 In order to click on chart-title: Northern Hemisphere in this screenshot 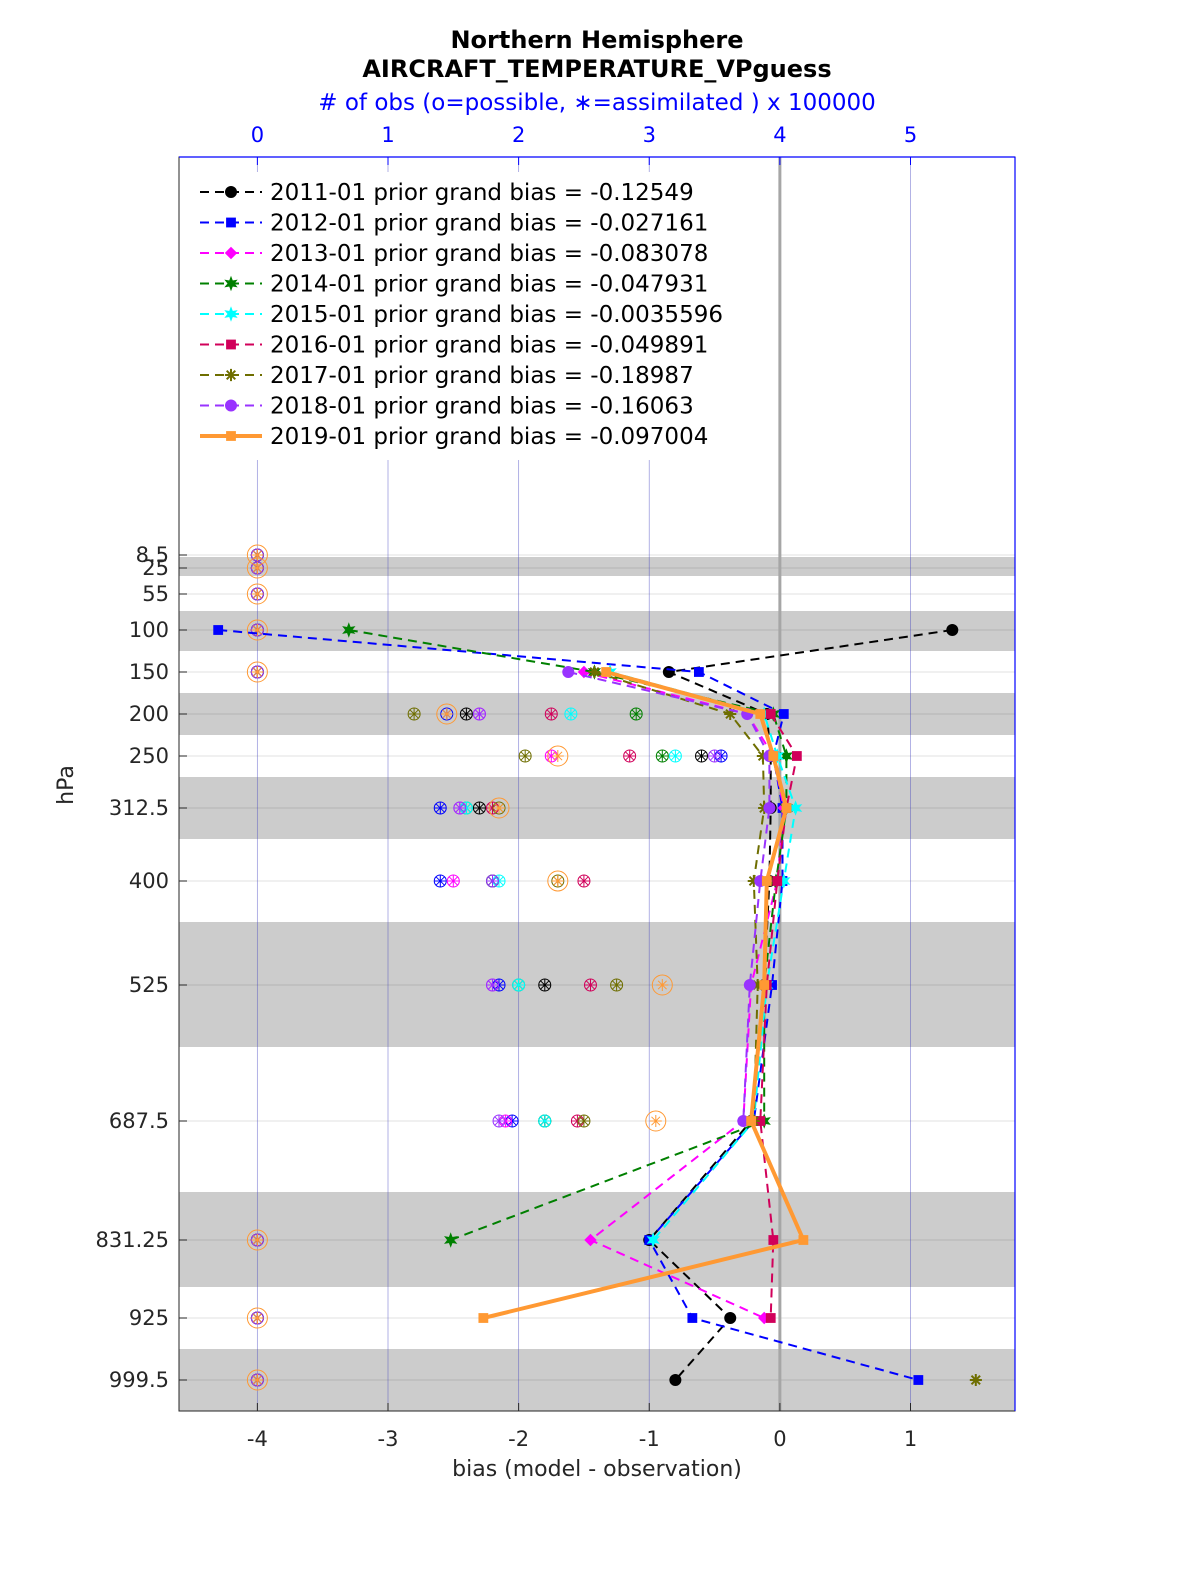, I will do `click(596, 40)`.